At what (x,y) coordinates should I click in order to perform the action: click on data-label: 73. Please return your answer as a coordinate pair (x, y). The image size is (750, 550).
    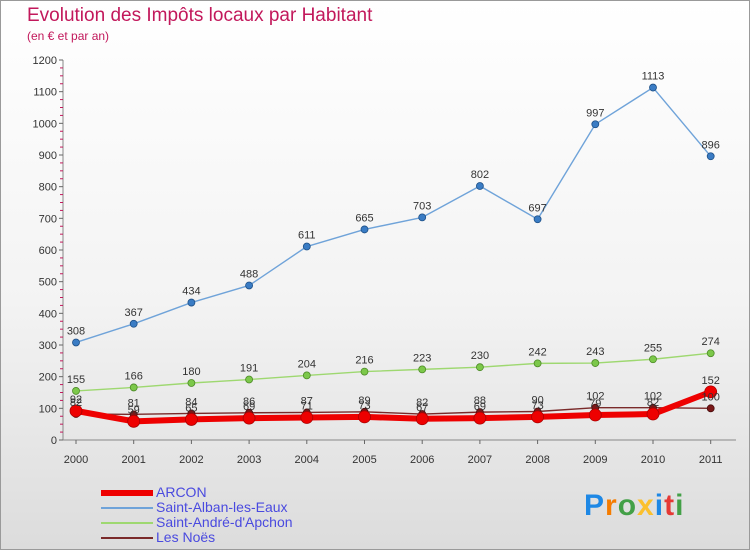
    Looking at the image, I should click on (364, 406).